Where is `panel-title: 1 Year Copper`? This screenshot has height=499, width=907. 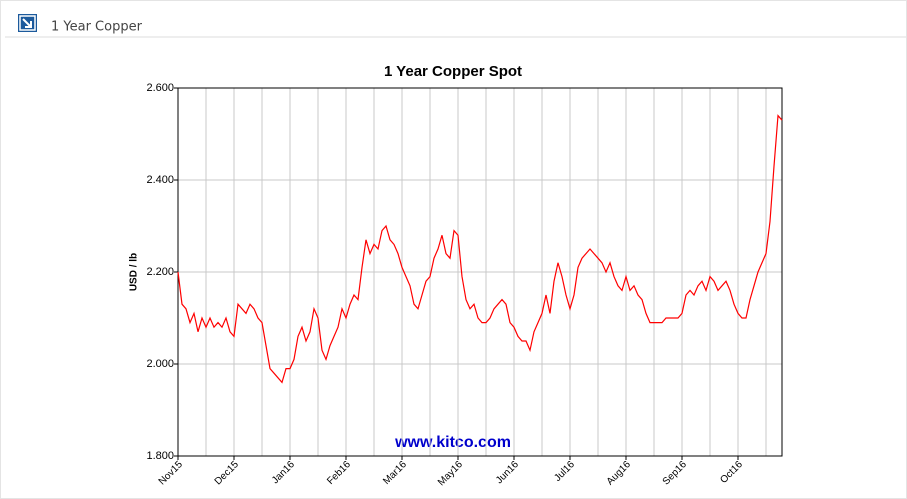 panel-title: 1 Year Copper is located at coordinates (97, 27).